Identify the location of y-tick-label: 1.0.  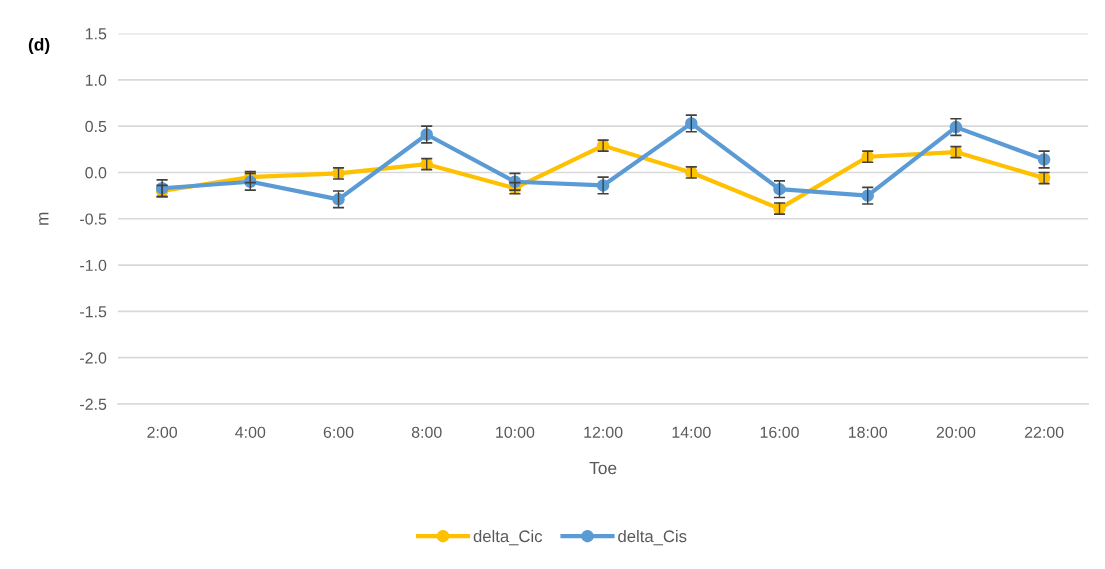
(96, 80).